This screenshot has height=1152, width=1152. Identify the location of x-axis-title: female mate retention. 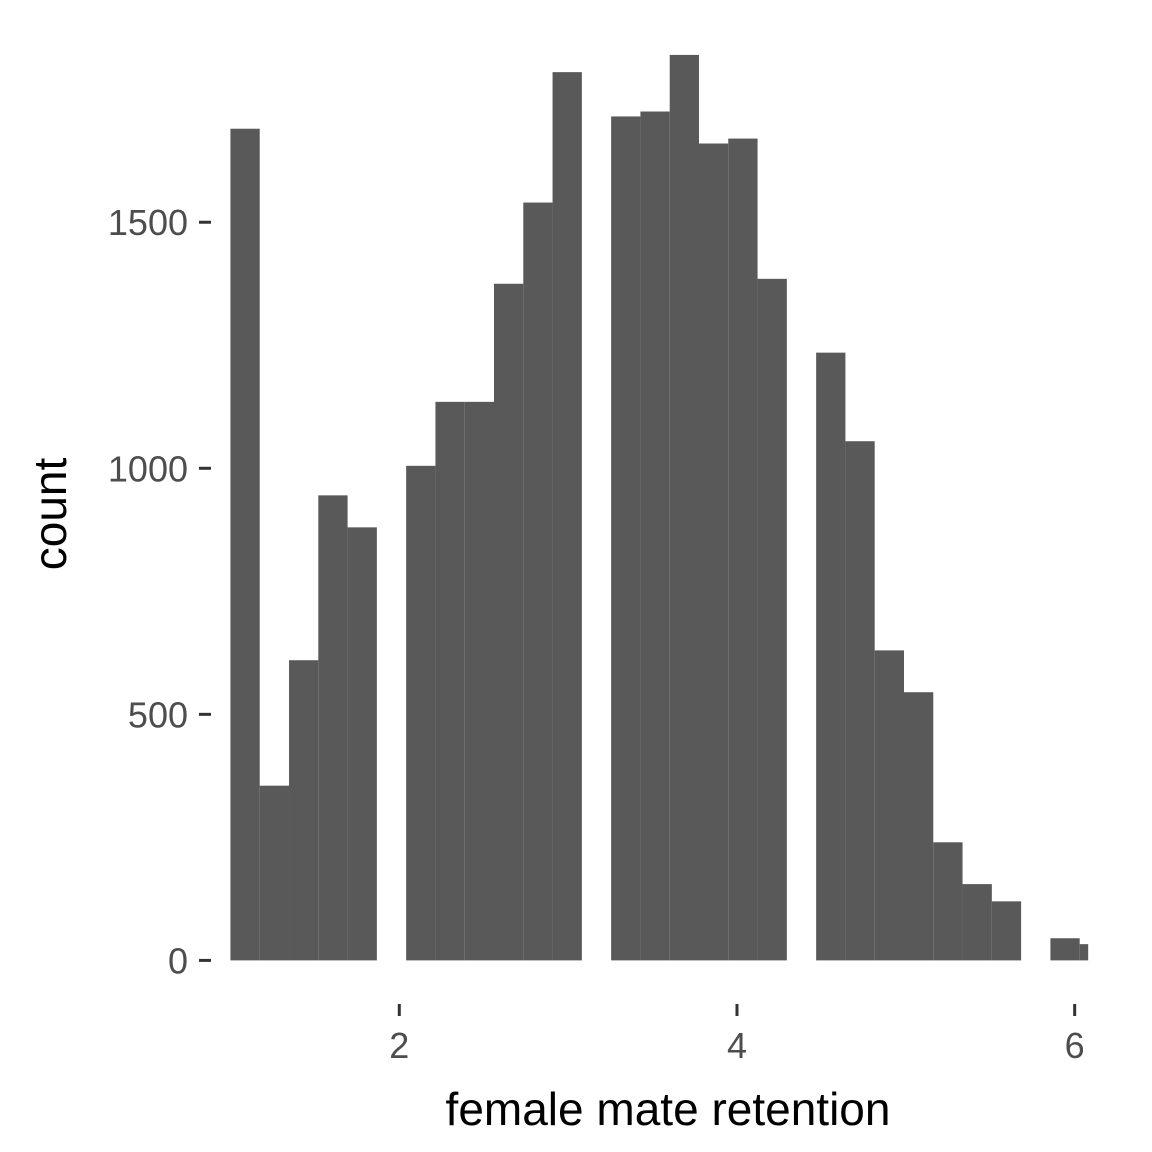
(668, 1109).